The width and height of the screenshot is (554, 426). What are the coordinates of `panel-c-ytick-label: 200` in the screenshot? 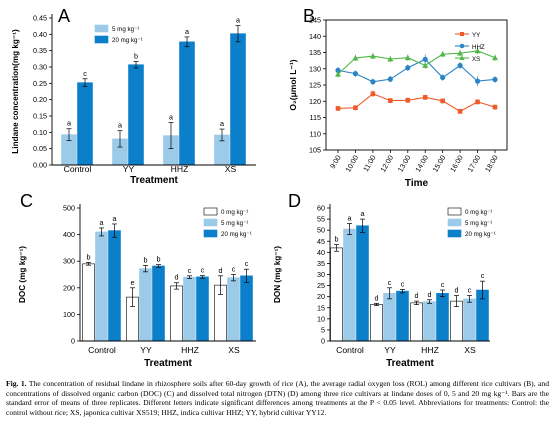 It's located at (69, 287).